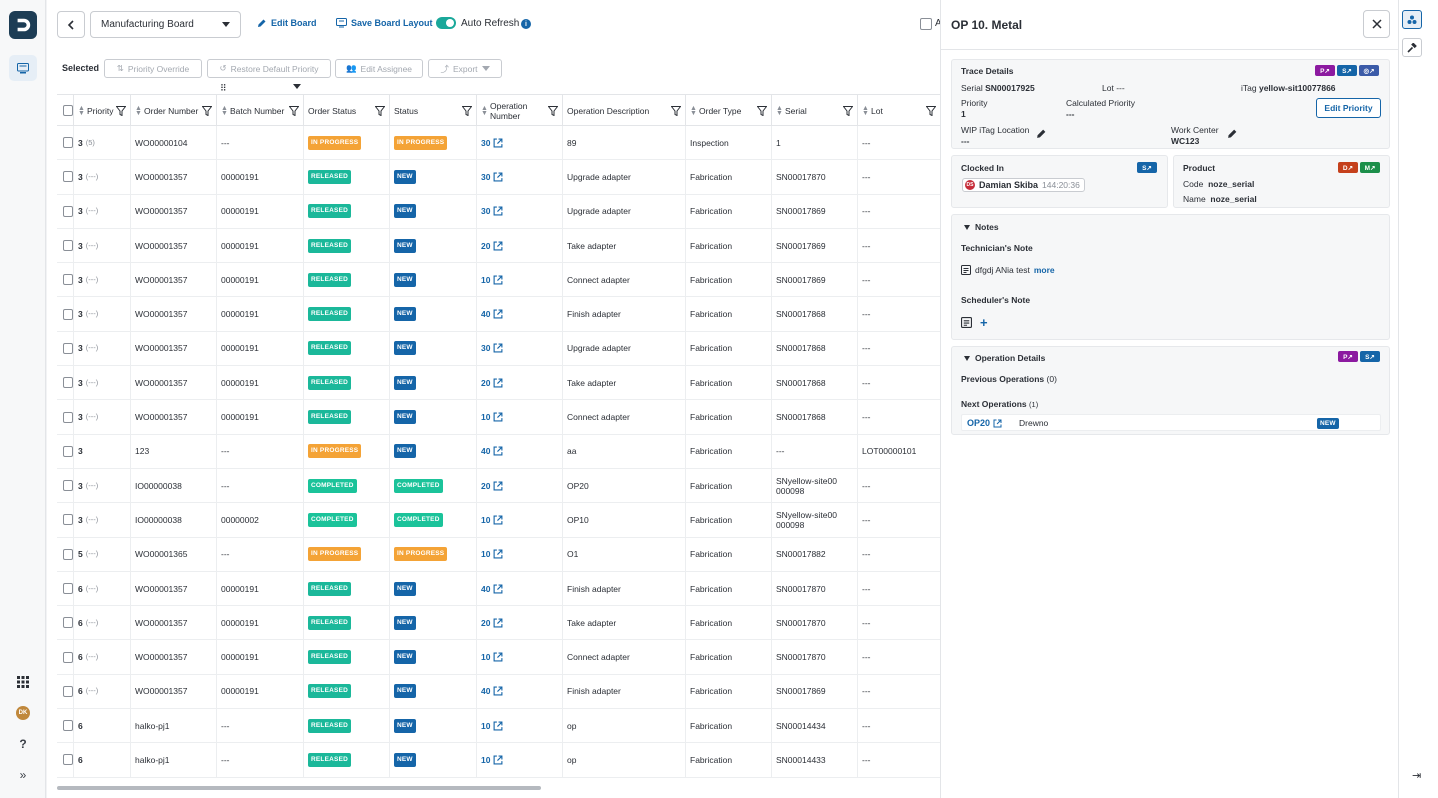 This screenshot has width=1438, height=798. I want to click on priority-override-button: ⇅ Priority Override, so click(153, 68).